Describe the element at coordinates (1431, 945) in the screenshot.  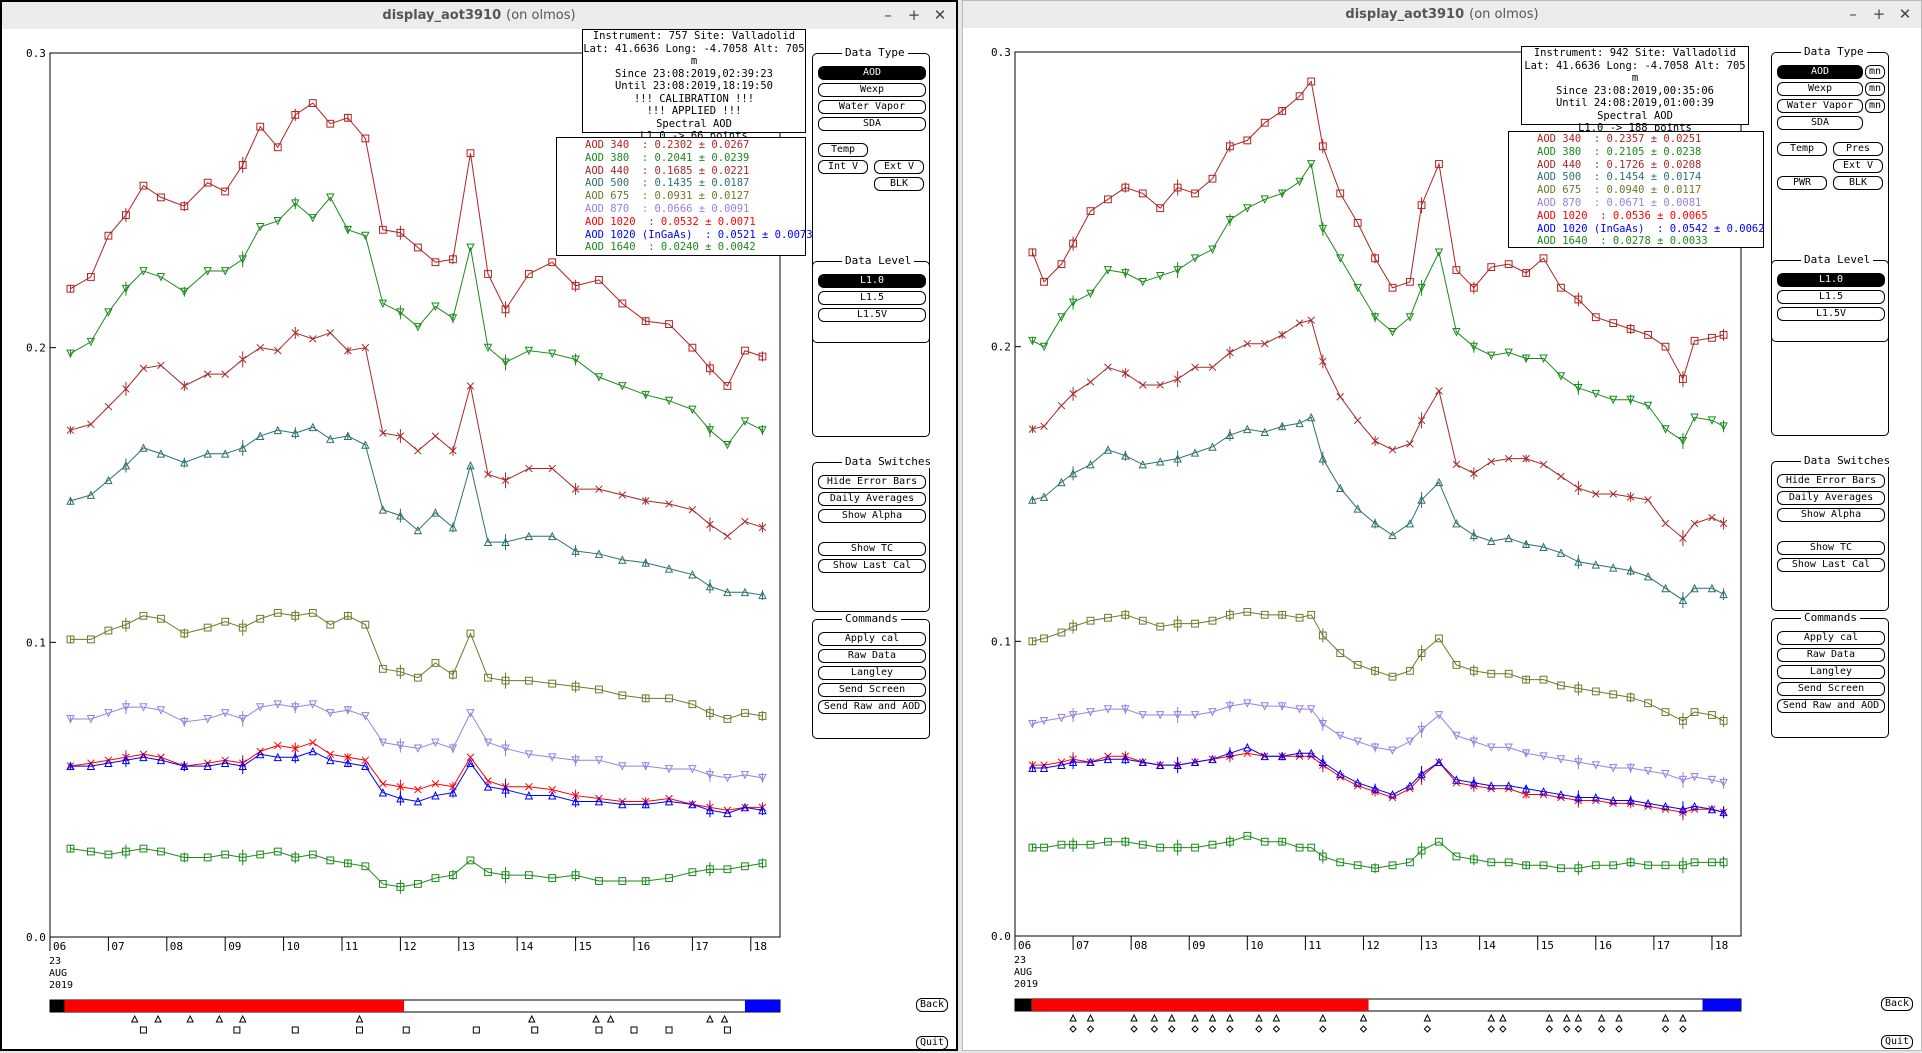
I see `x-tick-label: 13` at that location.